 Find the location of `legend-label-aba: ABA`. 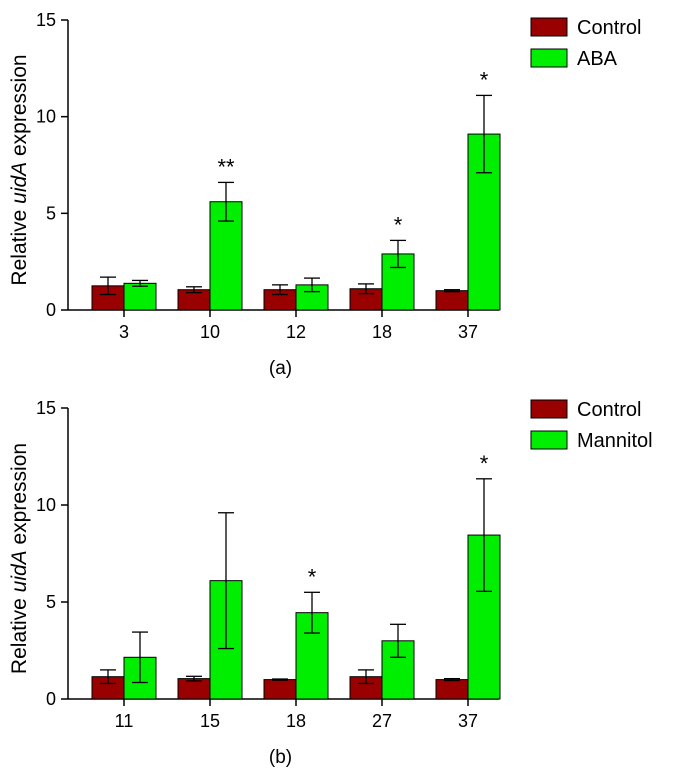

legend-label-aba: ABA is located at coordinates (597, 59).